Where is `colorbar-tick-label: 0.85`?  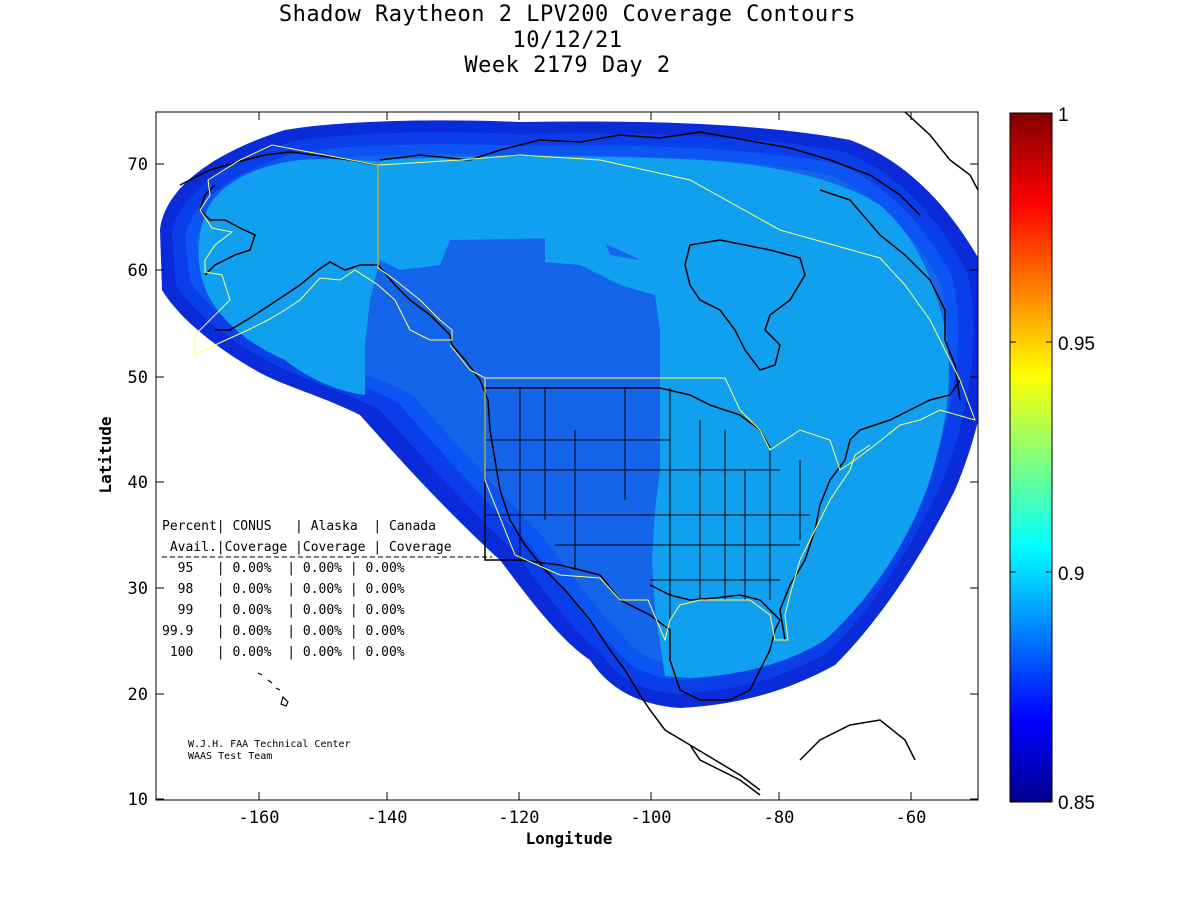 colorbar-tick-label: 0.85 is located at coordinates (1076, 803).